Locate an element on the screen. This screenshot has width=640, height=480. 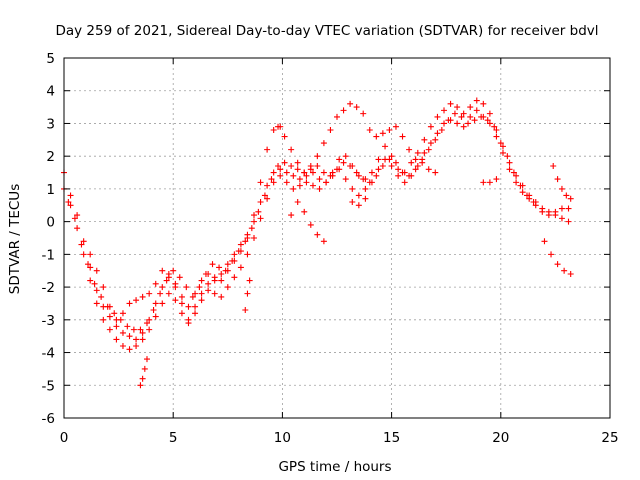
x-tick-label: 20 is located at coordinates (500, 438).